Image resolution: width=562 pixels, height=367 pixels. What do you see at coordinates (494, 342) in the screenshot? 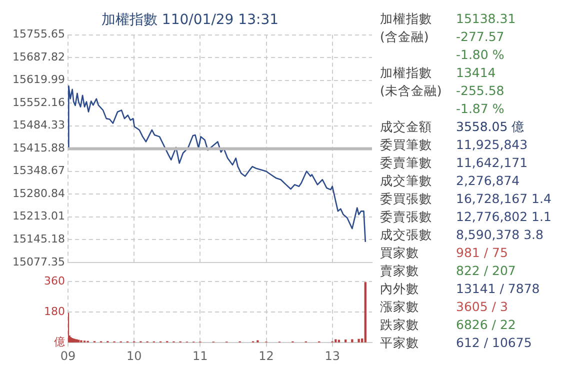
I see `text: 612 / 10675` at bounding box center [494, 342].